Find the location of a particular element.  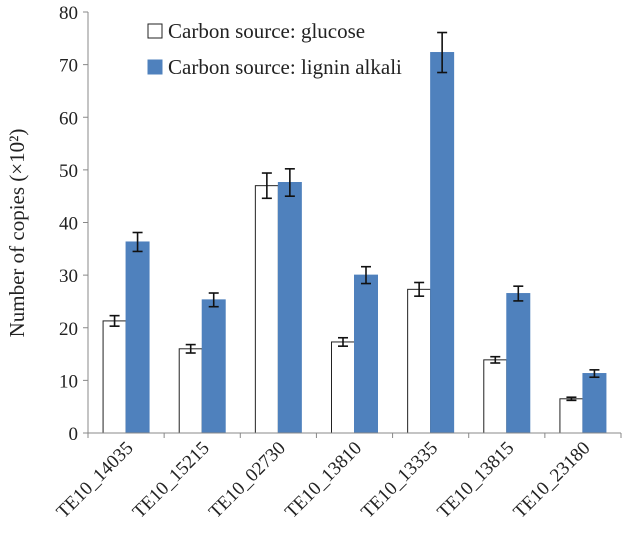

x-tick-label: TE10_23180 is located at coordinates (551, 480).